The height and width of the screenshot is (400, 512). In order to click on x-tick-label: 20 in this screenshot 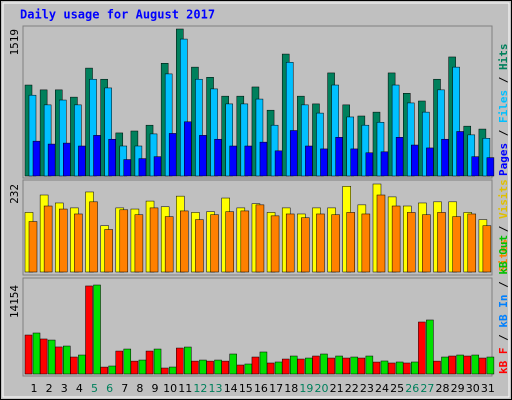, I will do `click(321, 388)`.